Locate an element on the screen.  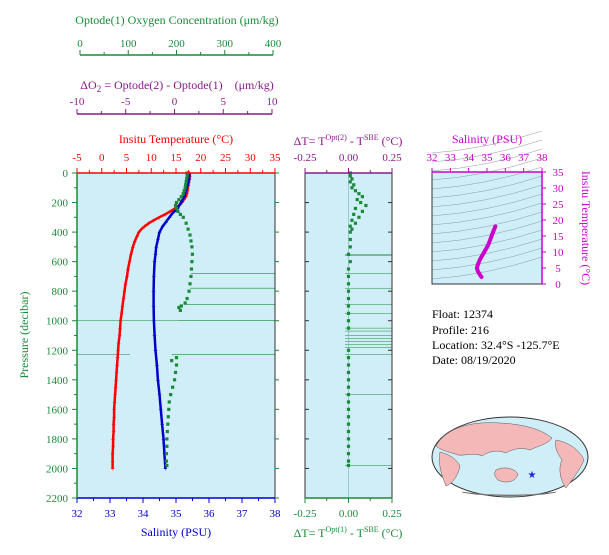
pressure-tick-label: 1800 is located at coordinates (57, 440).